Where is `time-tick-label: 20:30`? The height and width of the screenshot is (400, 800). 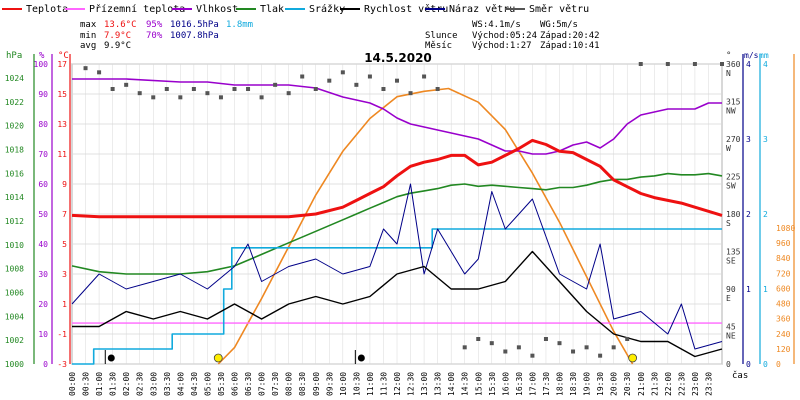
time-tick-label: 20:30 is located at coordinates (627, 384).